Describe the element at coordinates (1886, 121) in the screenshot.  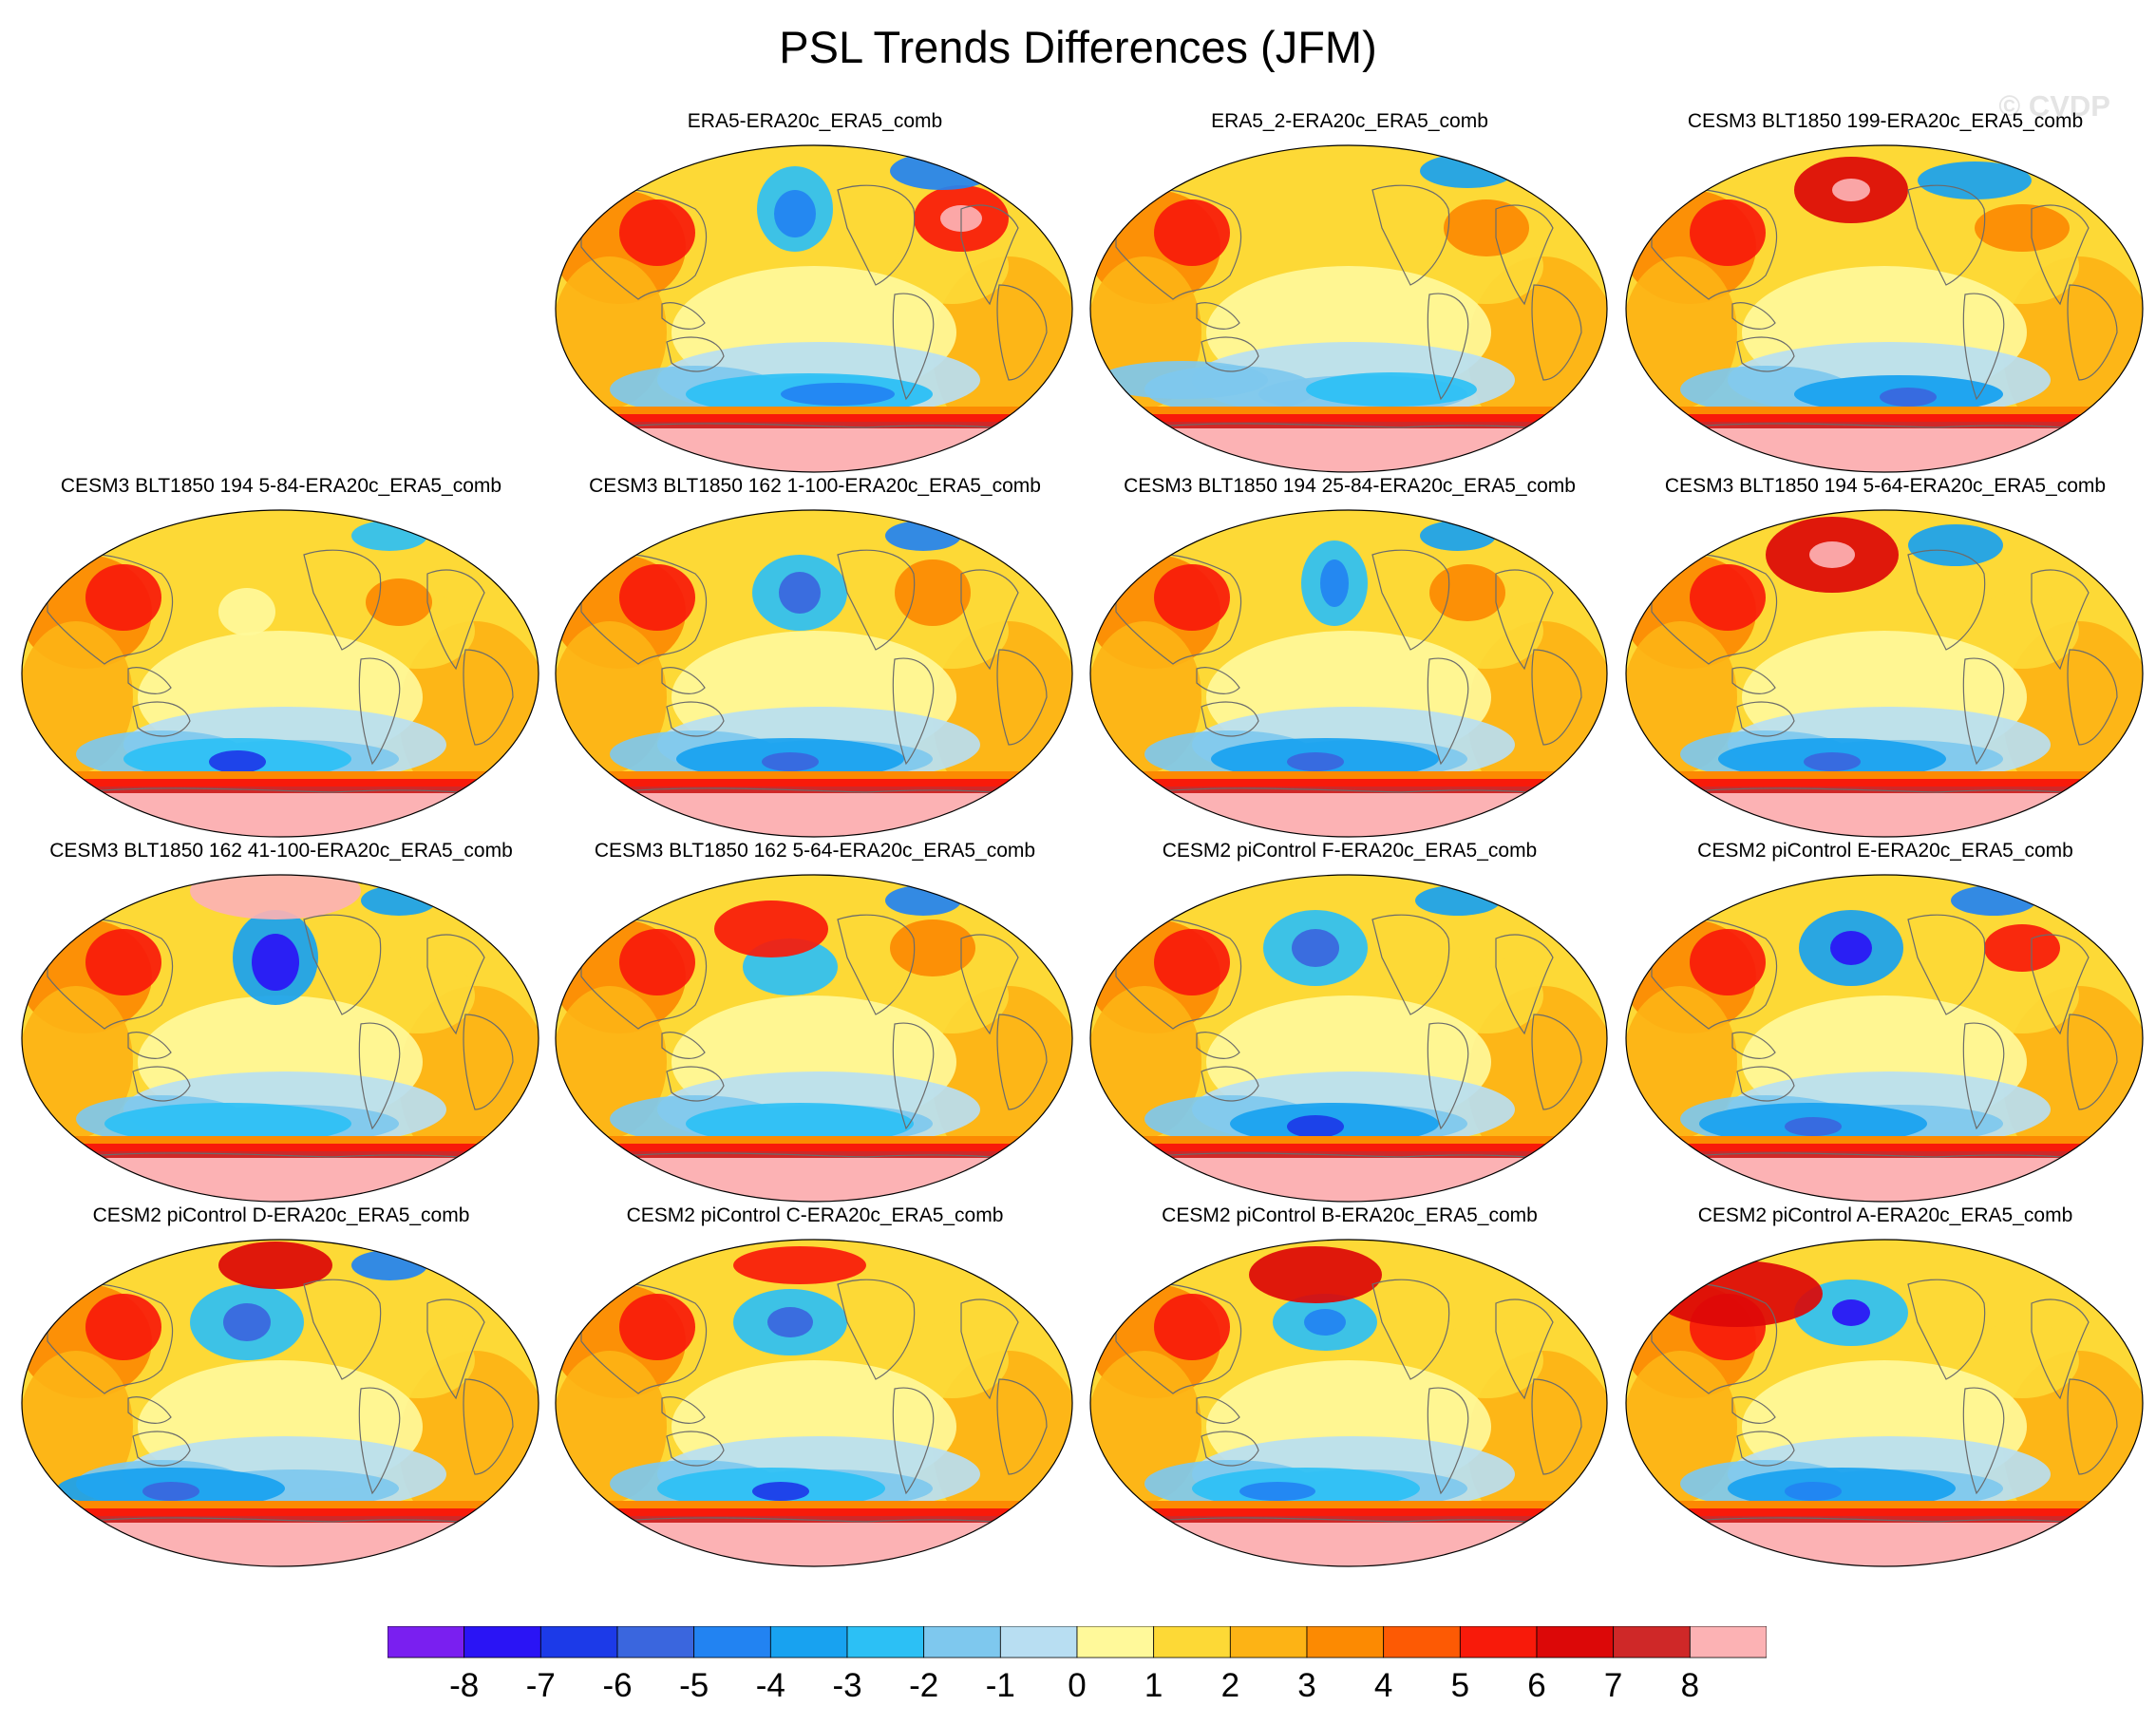
I see `panel-title: CESM3 BLT1850 199-ERA20c_ERA5_comb` at that location.